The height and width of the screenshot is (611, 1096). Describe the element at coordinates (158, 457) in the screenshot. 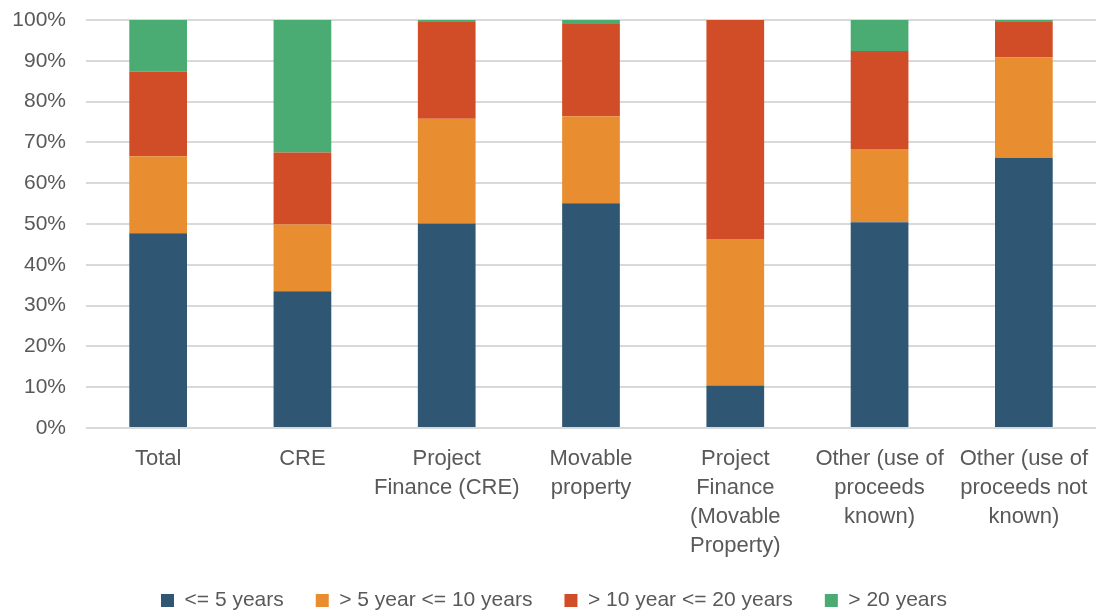

I see `x-tick-label: Total` at that location.